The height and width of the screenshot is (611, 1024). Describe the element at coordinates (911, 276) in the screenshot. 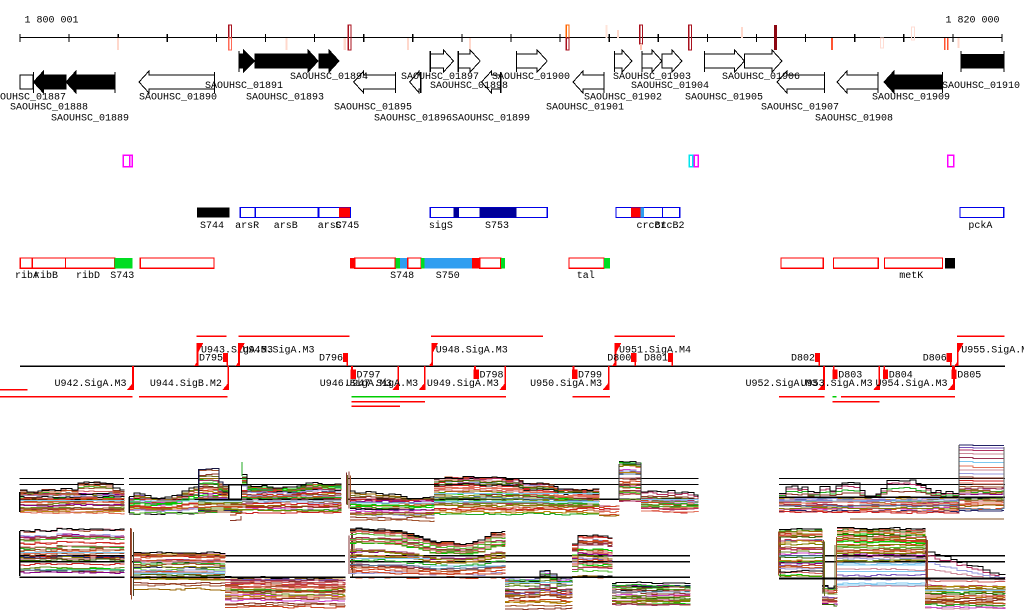

I see `svg-text: metK` at that location.